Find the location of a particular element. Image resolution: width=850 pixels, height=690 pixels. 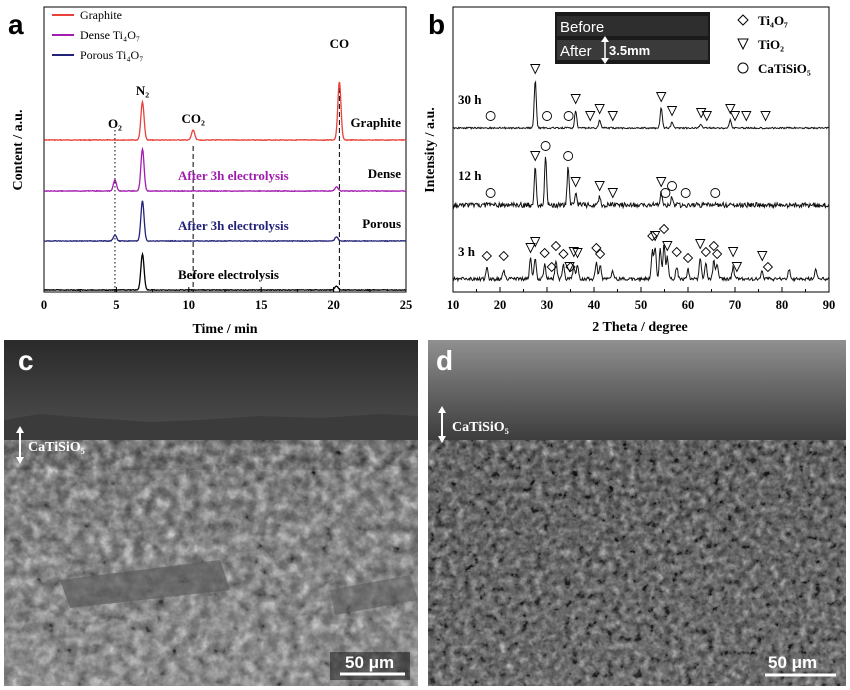

sem-c-scale-label: 50 μm is located at coordinates (369, 662).